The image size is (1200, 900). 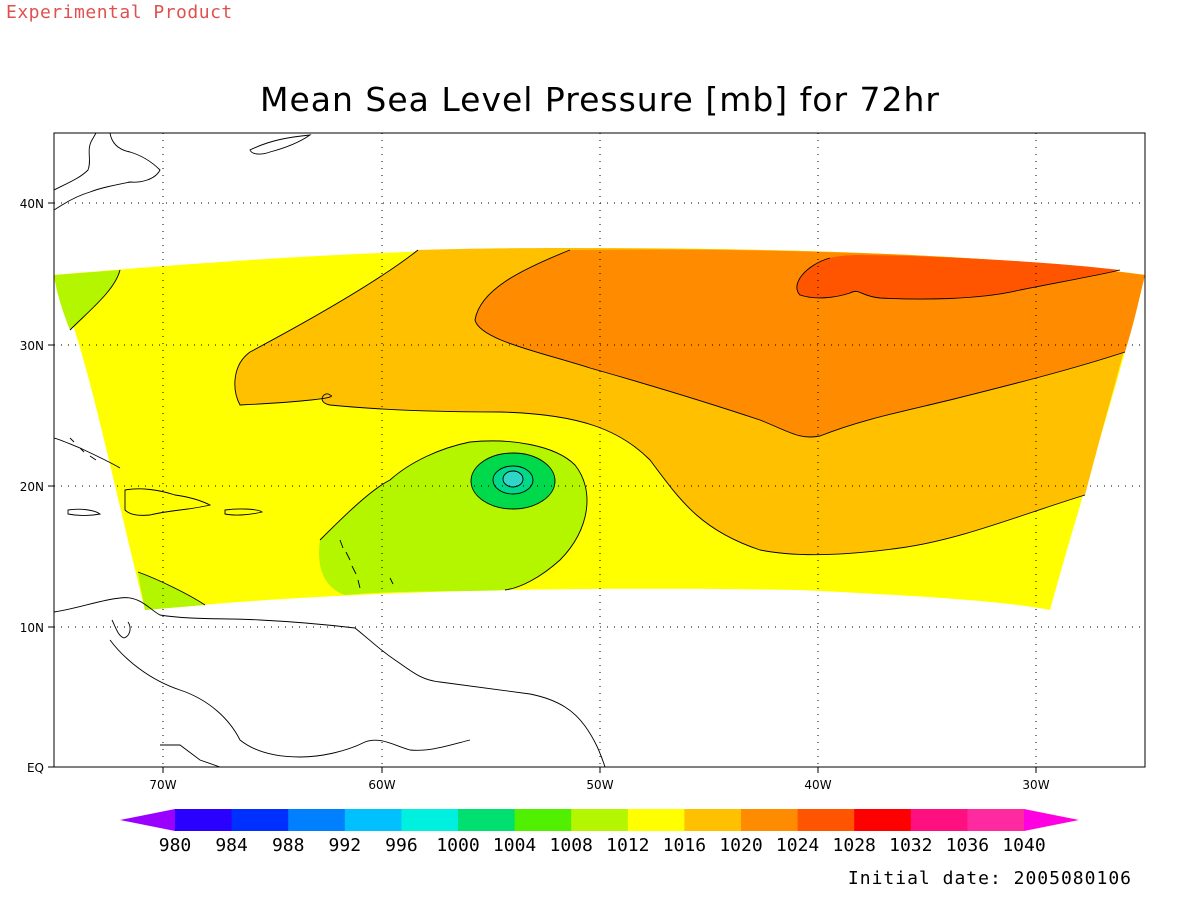 What do you see at coordinates (32, 628) in the screenshot?
I see `lat-label: 10N` at bounding box center [32, 628].